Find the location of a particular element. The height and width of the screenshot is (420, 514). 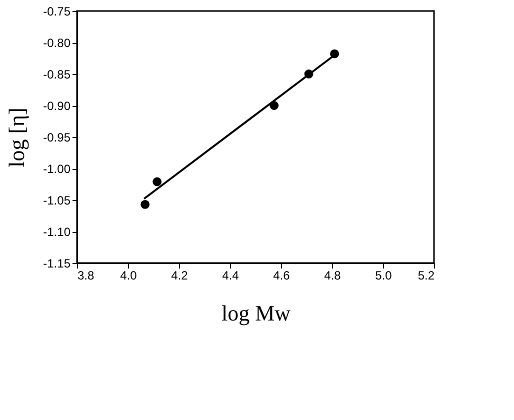

y-tick-label: -0.85 is located at coordinates (57, 75).